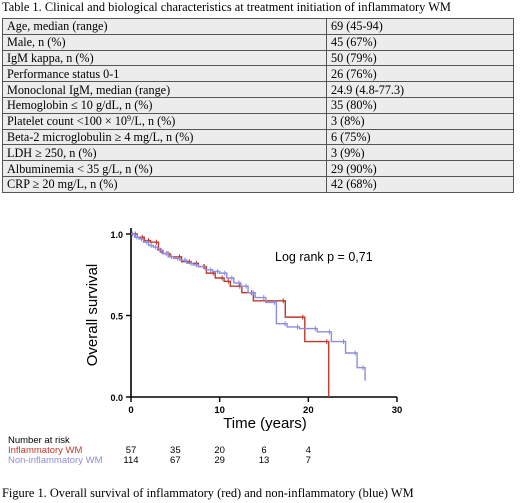 The width and height of the screenshot is (520, 503). I want to click on non-inflammatory-survival-line, so click(248, 307).